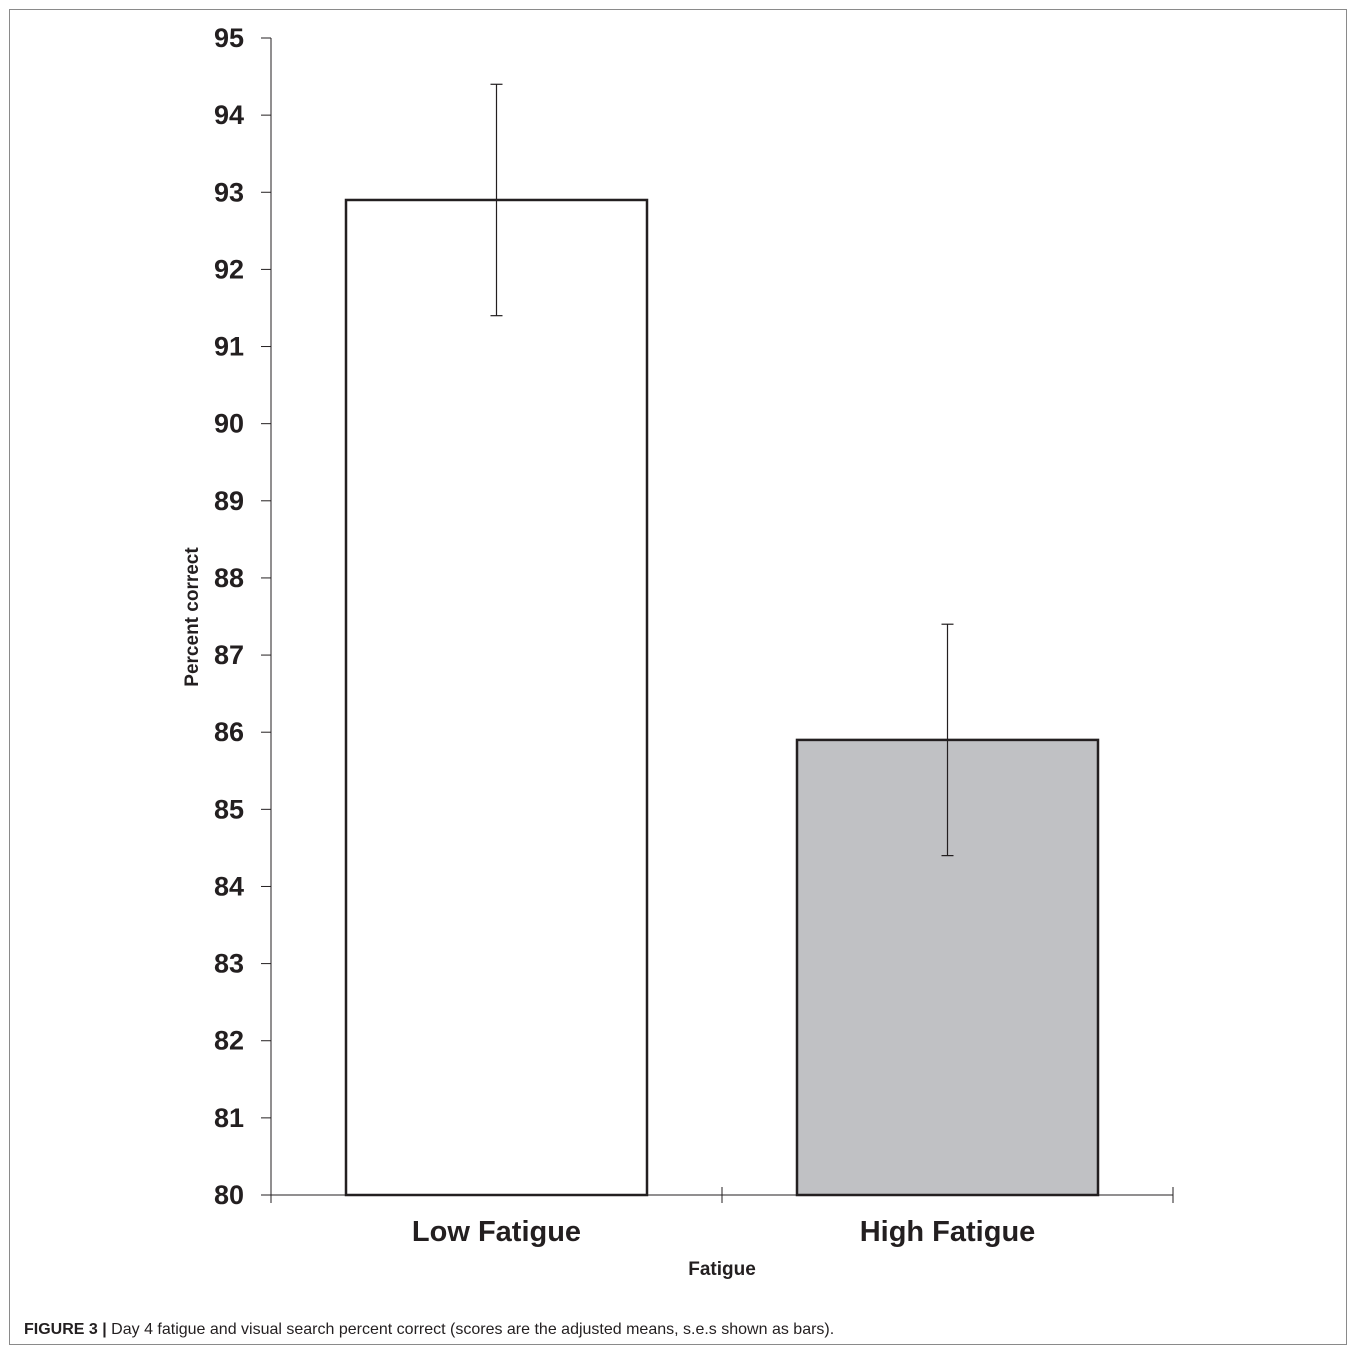 This screenshot has width=1358, height=1347. Describe the element at coordinates (229, 501) in the screenshot. I see `y-tick-label: 89` at that location.